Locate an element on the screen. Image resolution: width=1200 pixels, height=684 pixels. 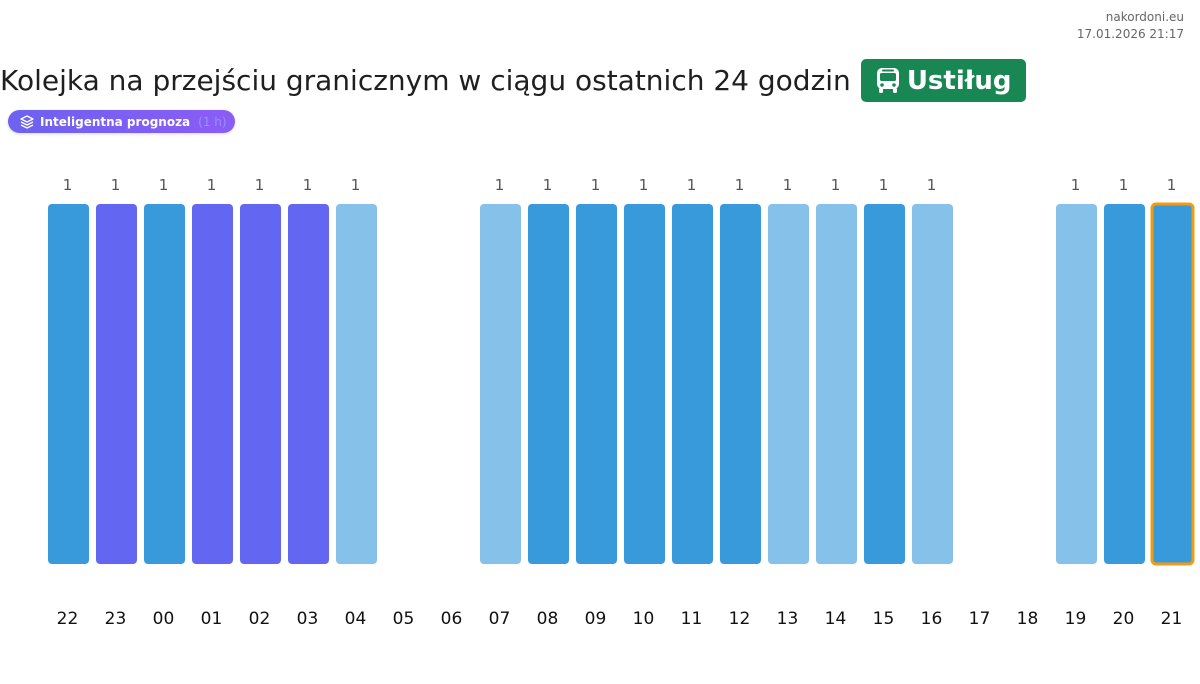
data-label-11: 1 is located at coordinates (692, 185).